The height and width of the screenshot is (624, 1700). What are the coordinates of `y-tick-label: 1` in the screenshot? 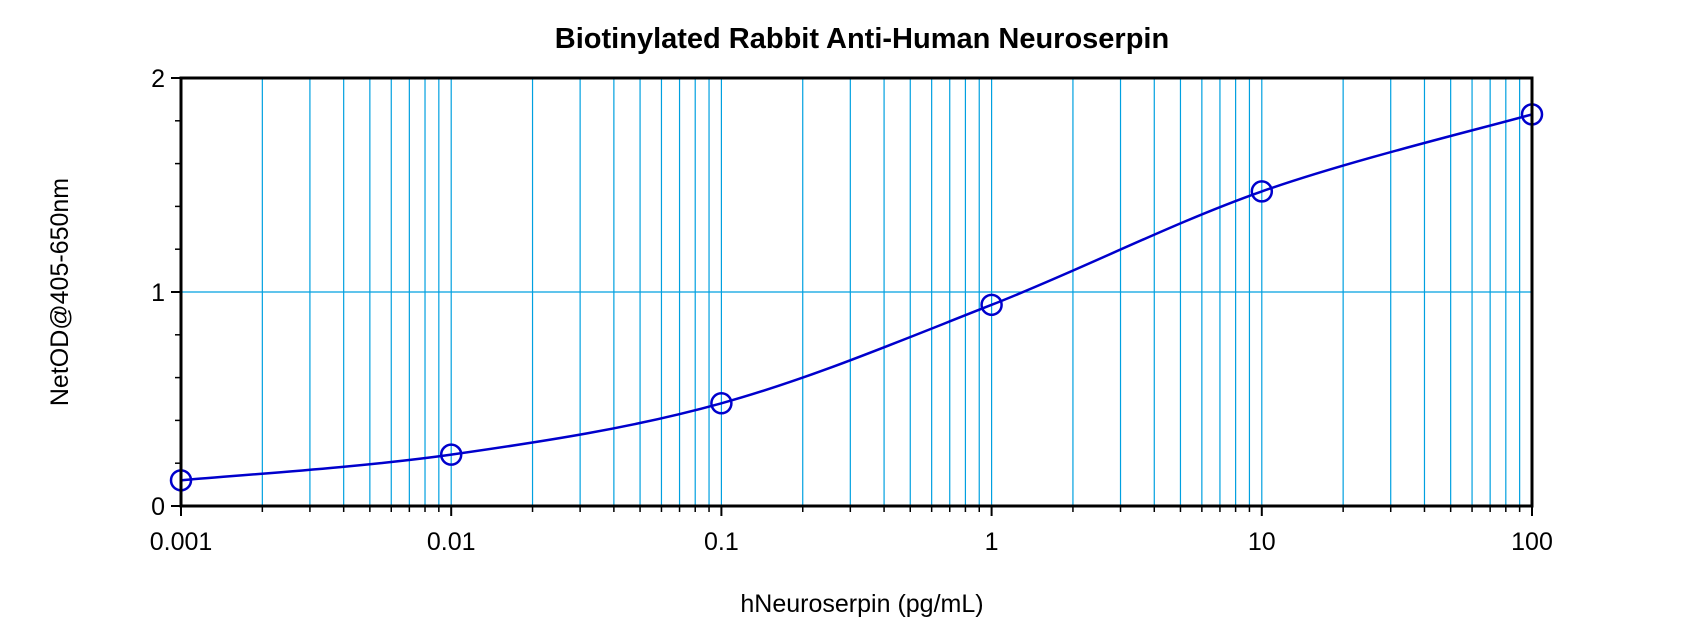 It's located at (158, 293).